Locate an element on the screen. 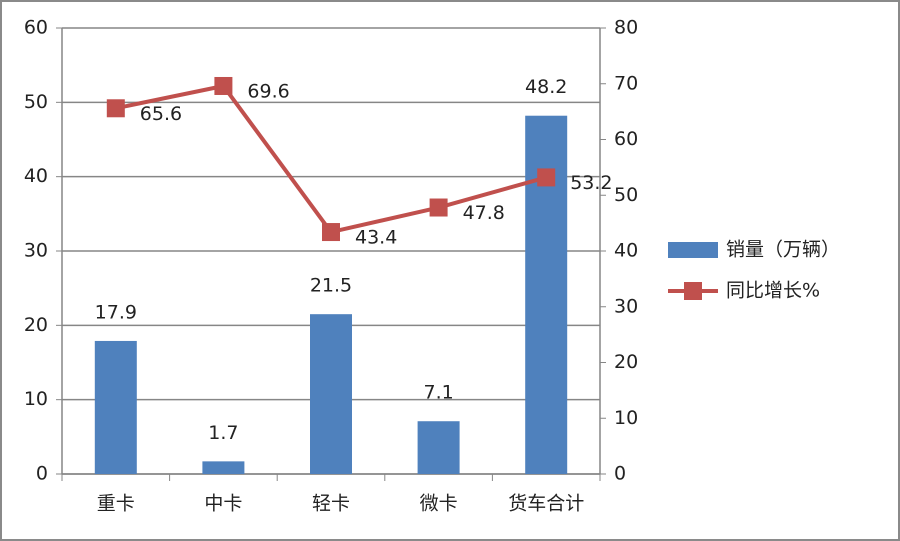 The width and height of the screenshot is (900, 541). y-tick-label: 50 is located at coordinates (36, 102).